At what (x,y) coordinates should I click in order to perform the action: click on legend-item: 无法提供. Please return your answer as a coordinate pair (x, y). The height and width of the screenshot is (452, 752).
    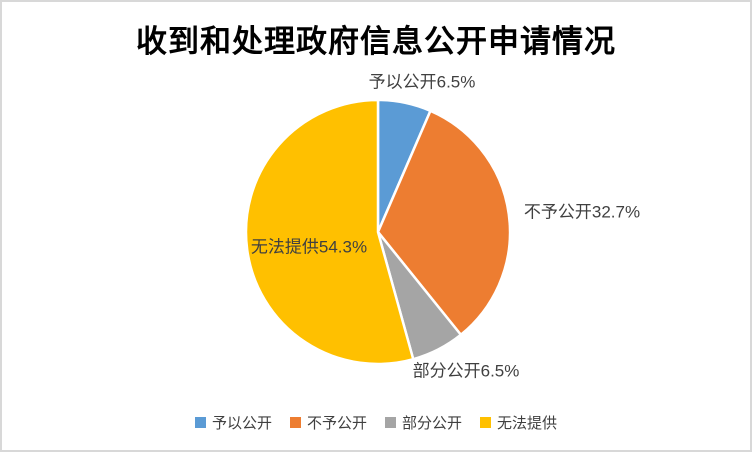
    Looking at the image, I should click on (518, 422).